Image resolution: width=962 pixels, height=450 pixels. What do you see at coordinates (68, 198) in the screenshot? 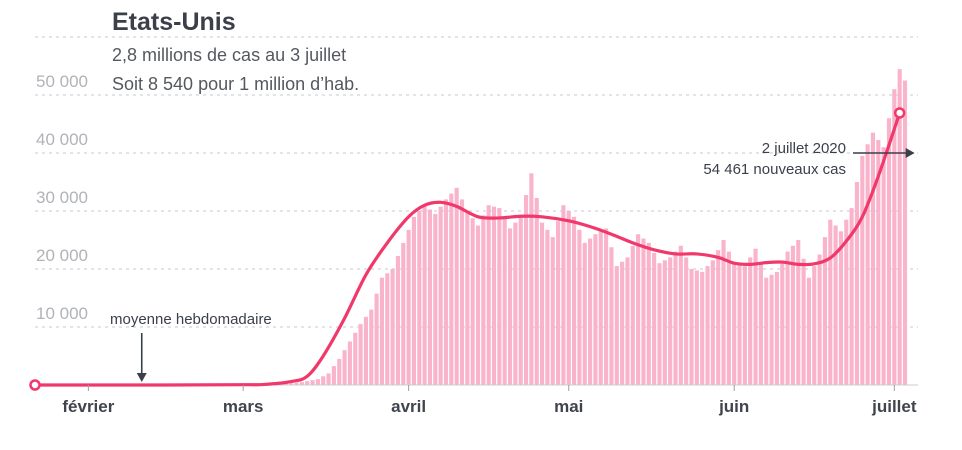
I see `y-tick-label: 30 000` at bounding box center [68, 198].